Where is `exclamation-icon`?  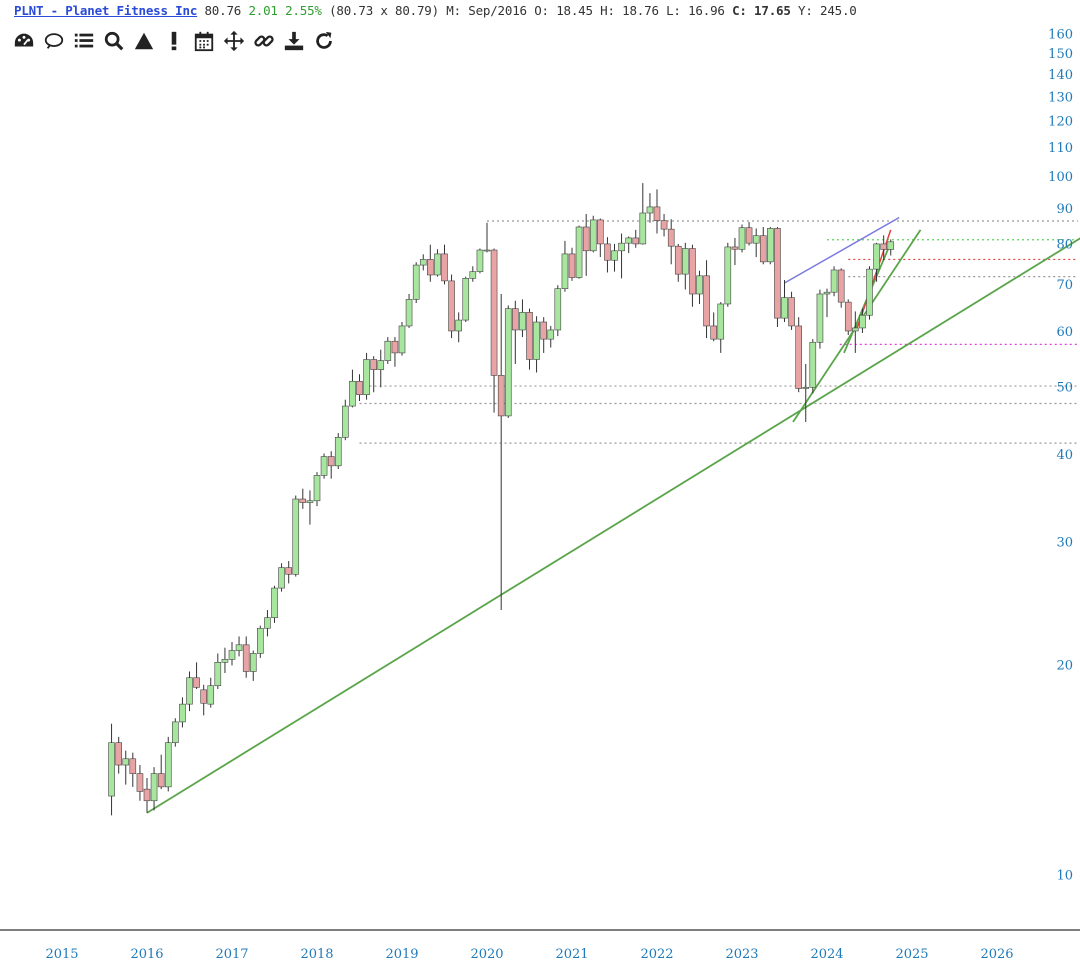
exclamation-icon is located at coordinates (174, 41).